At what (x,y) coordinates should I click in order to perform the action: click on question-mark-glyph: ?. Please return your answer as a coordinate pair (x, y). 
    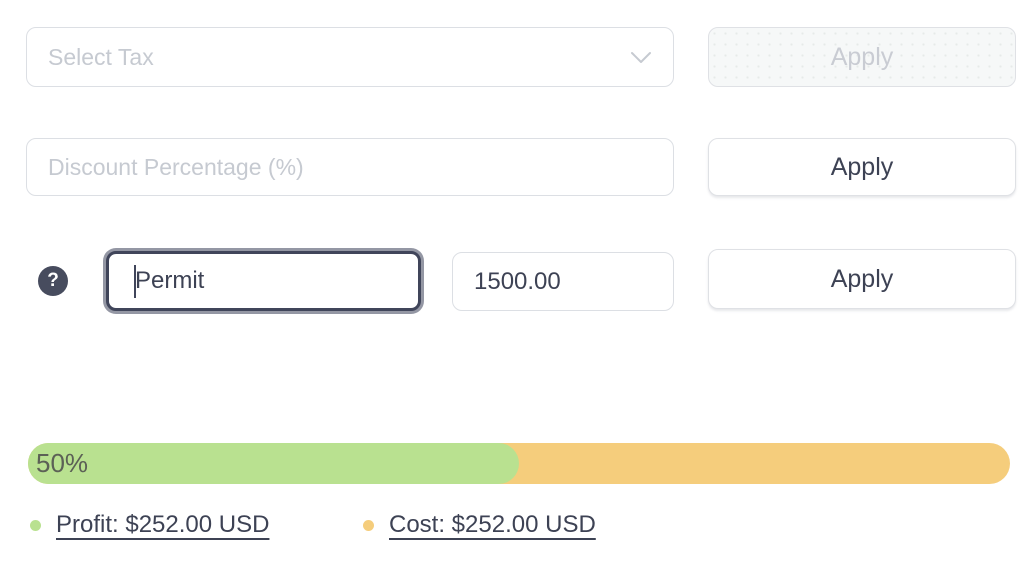
    Looking at the image, I should click on (53, 280).